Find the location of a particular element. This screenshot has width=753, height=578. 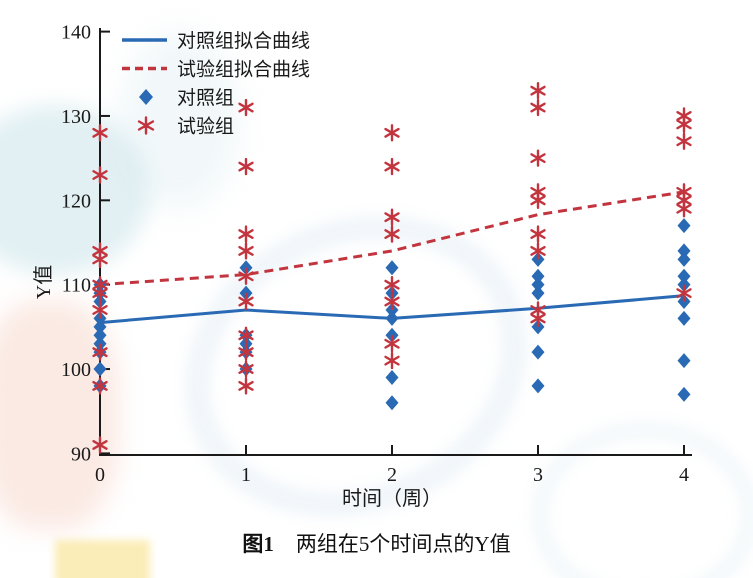

y-tick-label: 140 is located at coordinates (76, 33).